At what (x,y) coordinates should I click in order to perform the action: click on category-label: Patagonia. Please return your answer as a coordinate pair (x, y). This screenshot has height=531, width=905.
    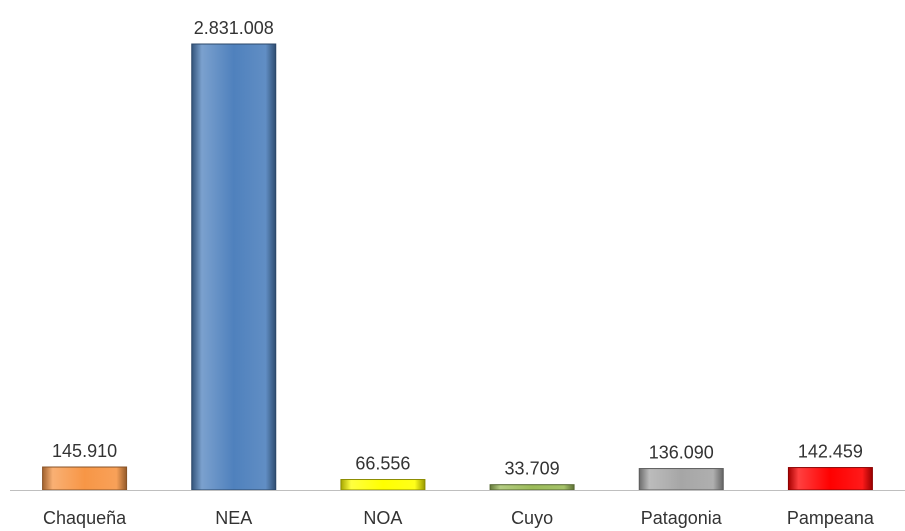
    Looking at the image, I should click on (682, 518).